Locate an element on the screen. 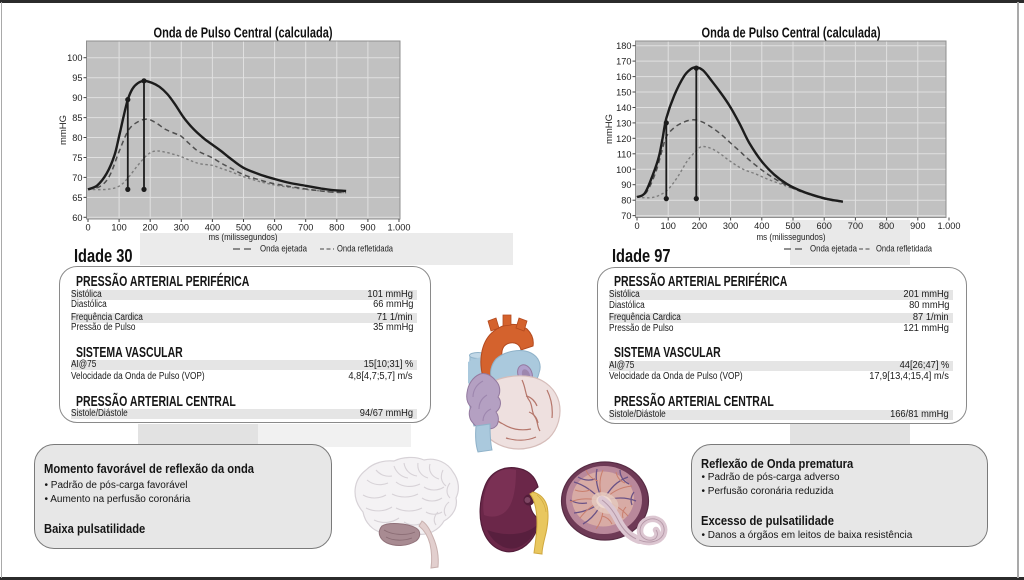  svg-text: 60 is located at coordinates (77, 218).